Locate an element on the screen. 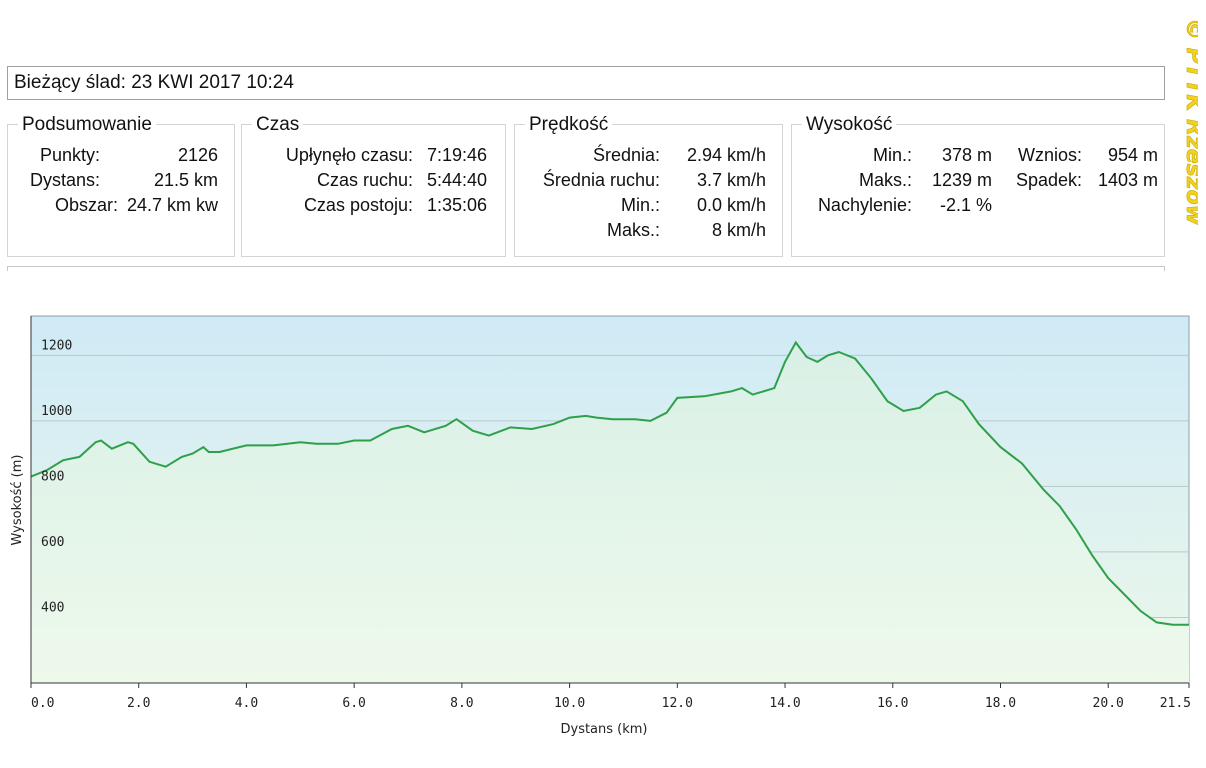  x-tick-label: 18.0 is located at coordinates (1000, 703).